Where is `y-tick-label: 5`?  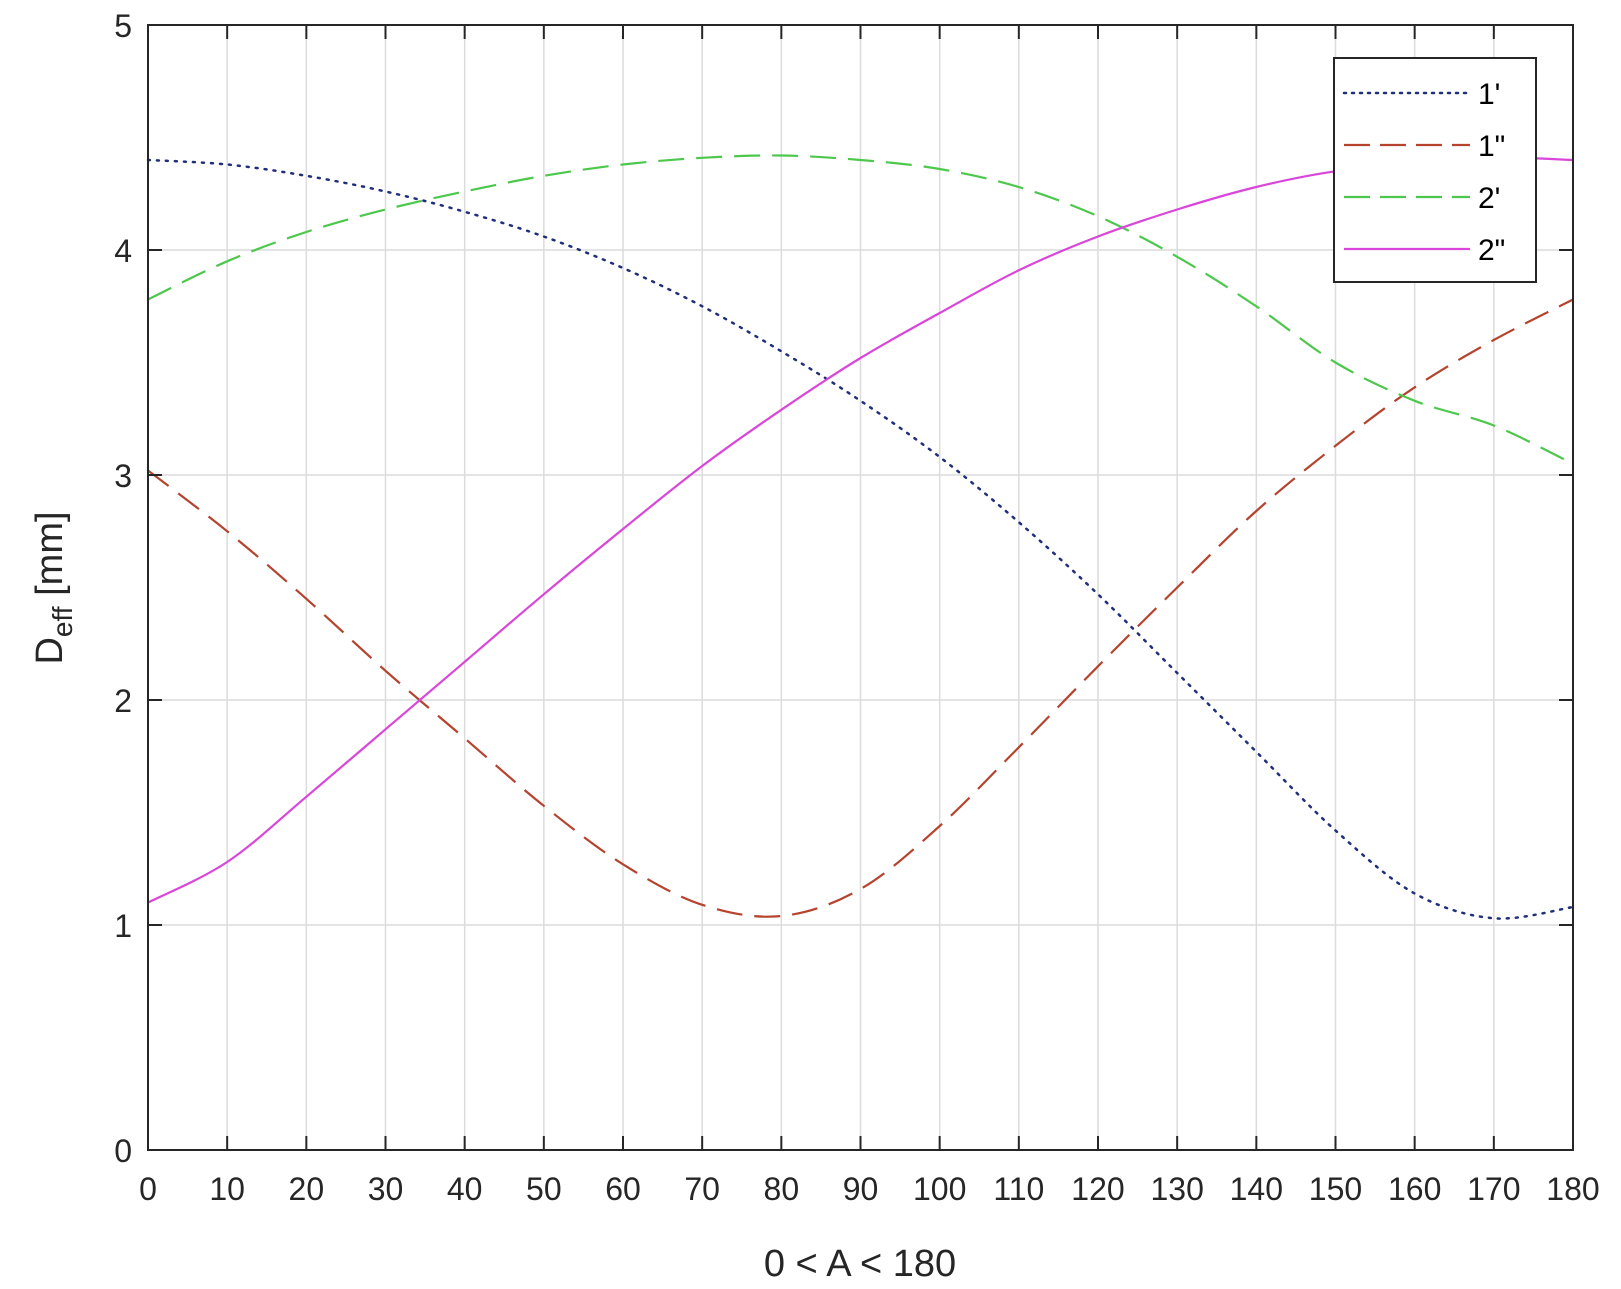 y-tick-label: 5 is located at coordinates (123, 26).